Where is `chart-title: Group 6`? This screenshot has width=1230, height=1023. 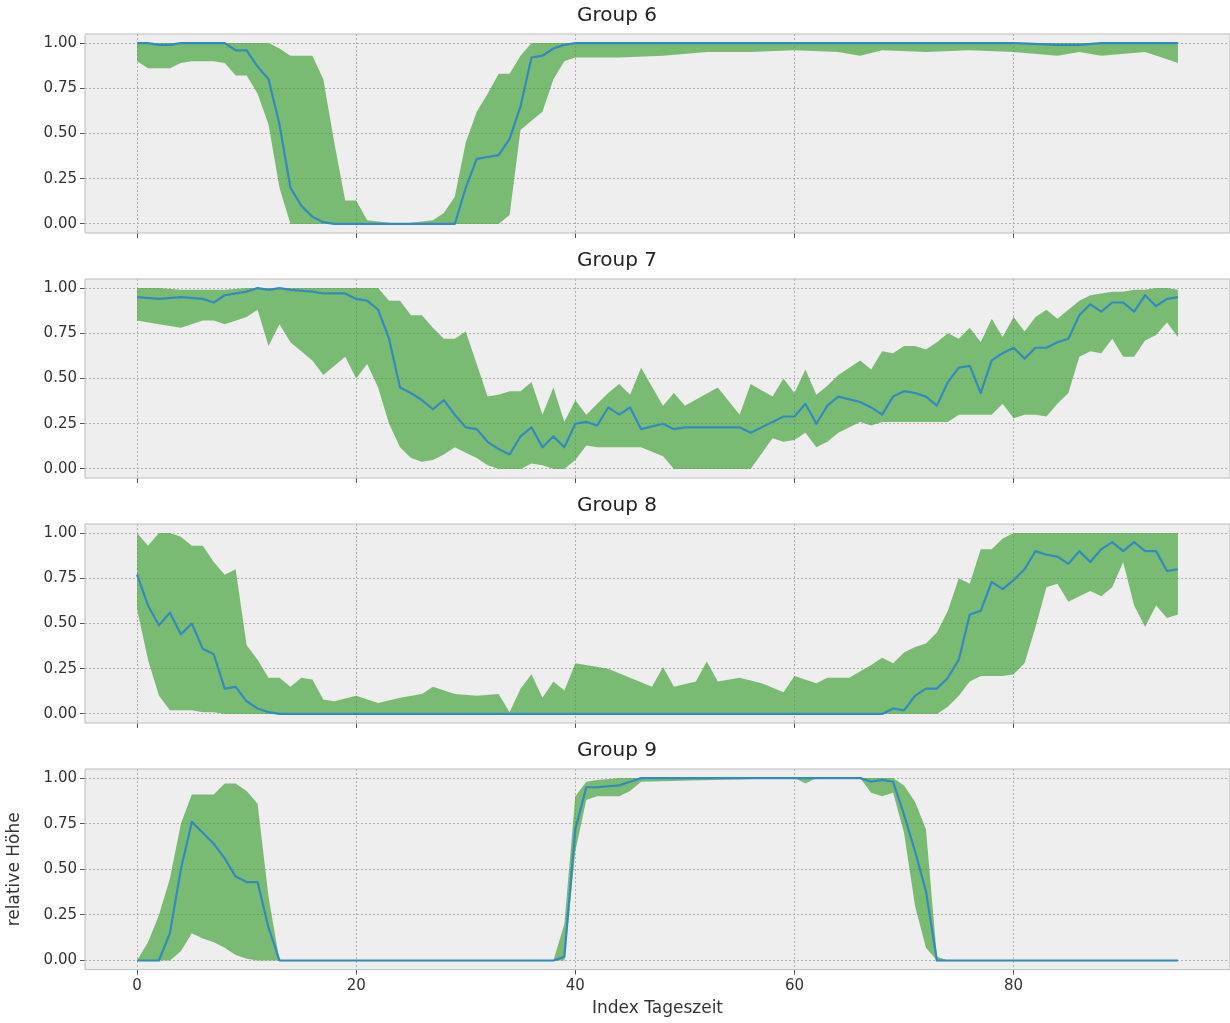 chart-title: Group 6 is located at coordinates (617, 14).